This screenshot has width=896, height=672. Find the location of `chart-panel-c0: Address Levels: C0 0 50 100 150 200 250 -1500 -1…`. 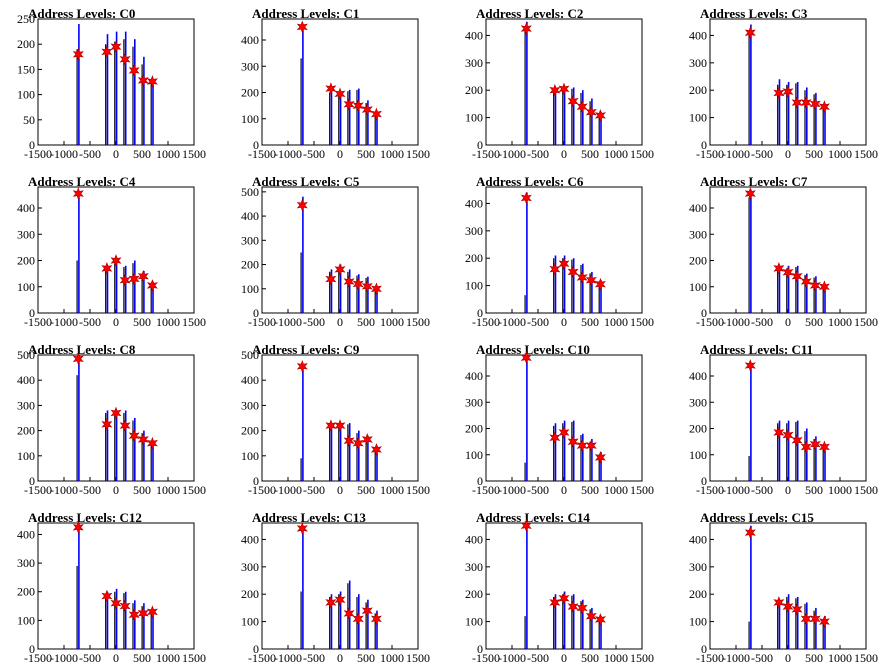

chart-panel-c0: Address Levels: C0 0 50 100 150 200 250 -1500 -1… is located at coordinates (112, 84).